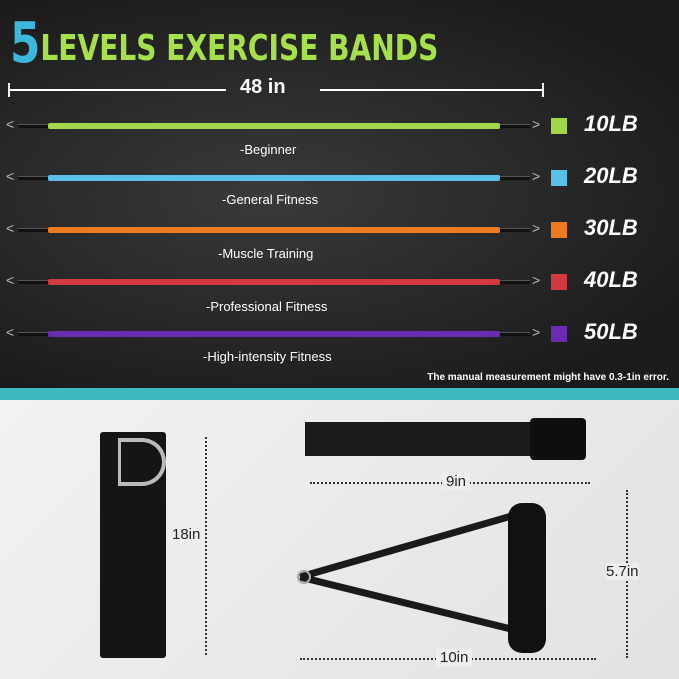  I want to click on length-tick-left, so click(9, 90).